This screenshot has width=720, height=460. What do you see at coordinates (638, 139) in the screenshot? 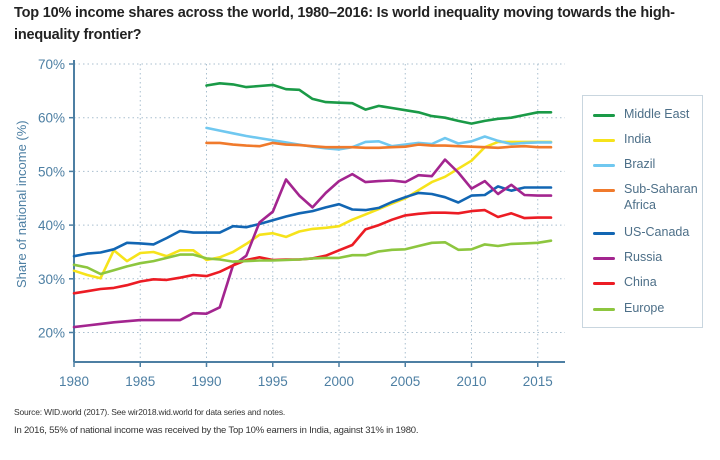
I see `legend-label: India` at bounding box center [638, 139].